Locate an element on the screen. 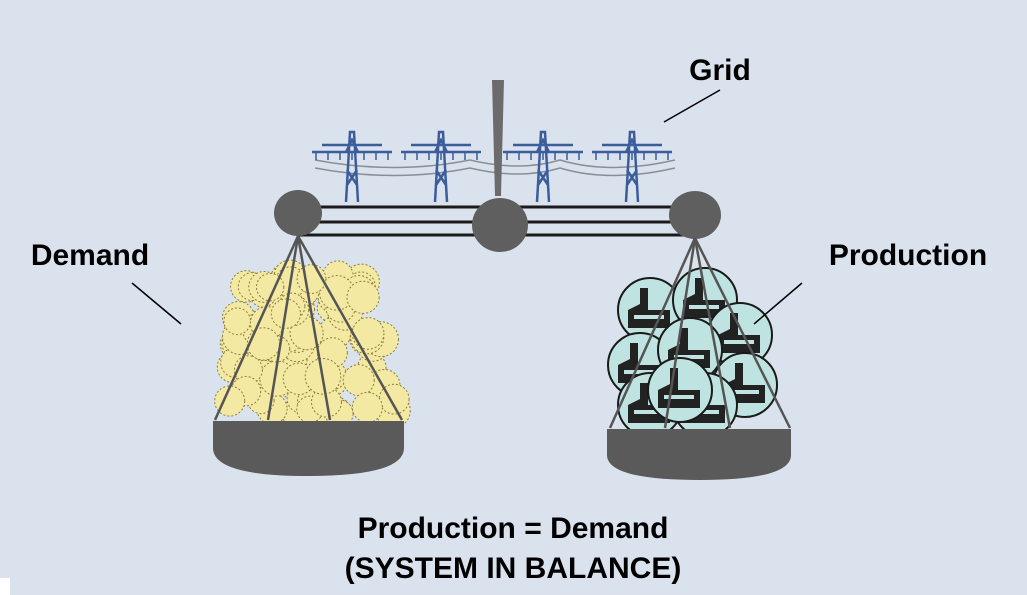  pole is located at coordinates (498, 138).